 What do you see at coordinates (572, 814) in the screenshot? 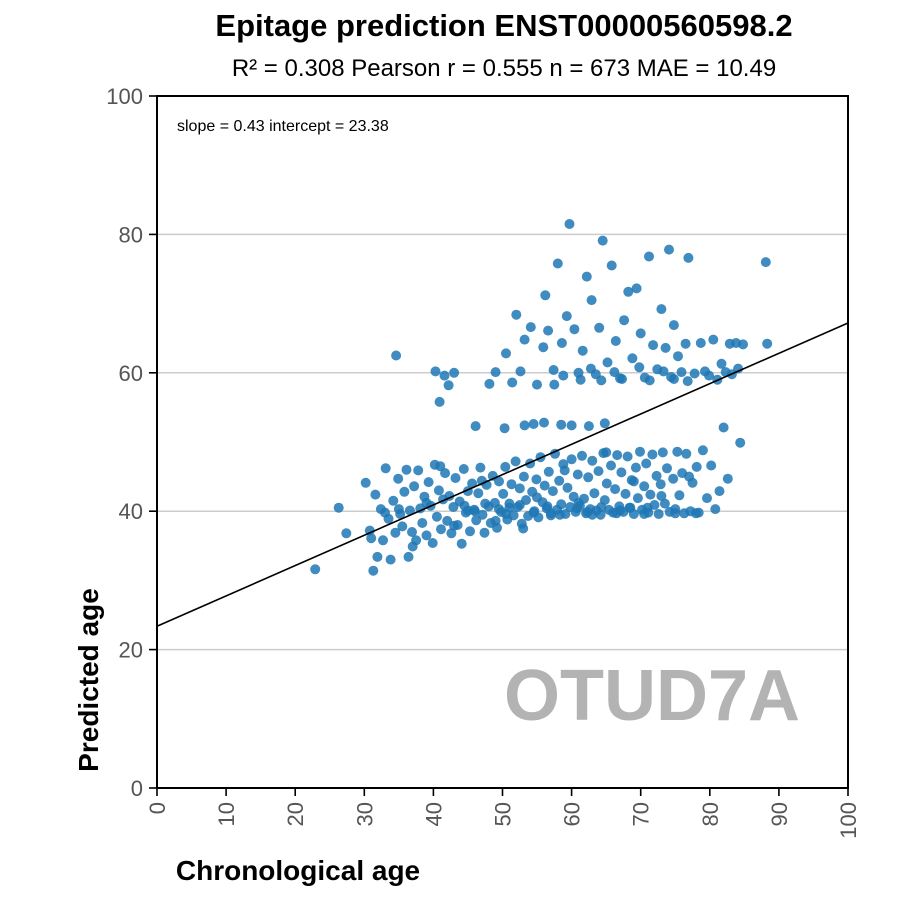
I see `x-tick-label: 60` at bounding box center [572, 814].